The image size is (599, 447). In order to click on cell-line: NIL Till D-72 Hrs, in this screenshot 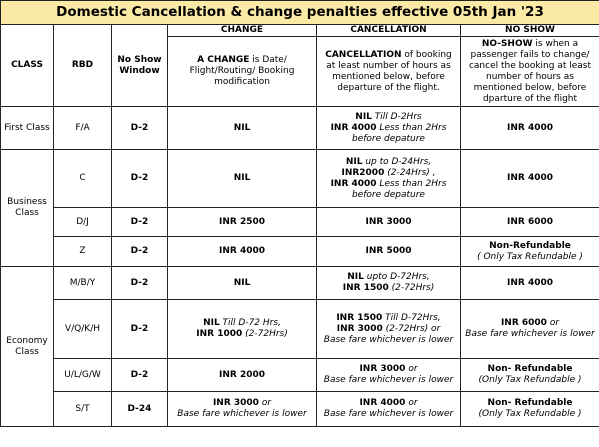, I will do `click(242, 323)`.